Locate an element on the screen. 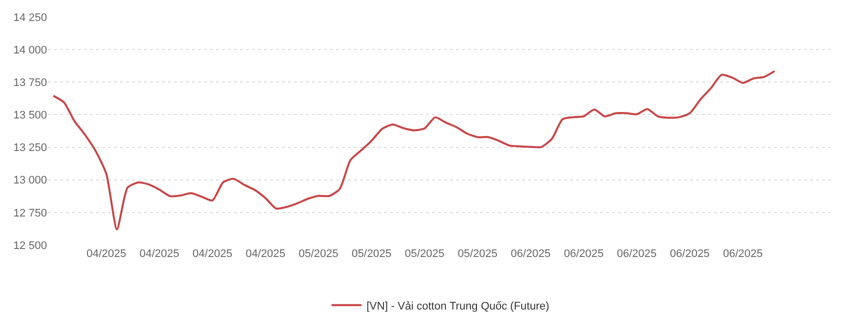 The image size is (847, 332). y-tick-label: 13 500 is located at coordinates (30, 116).